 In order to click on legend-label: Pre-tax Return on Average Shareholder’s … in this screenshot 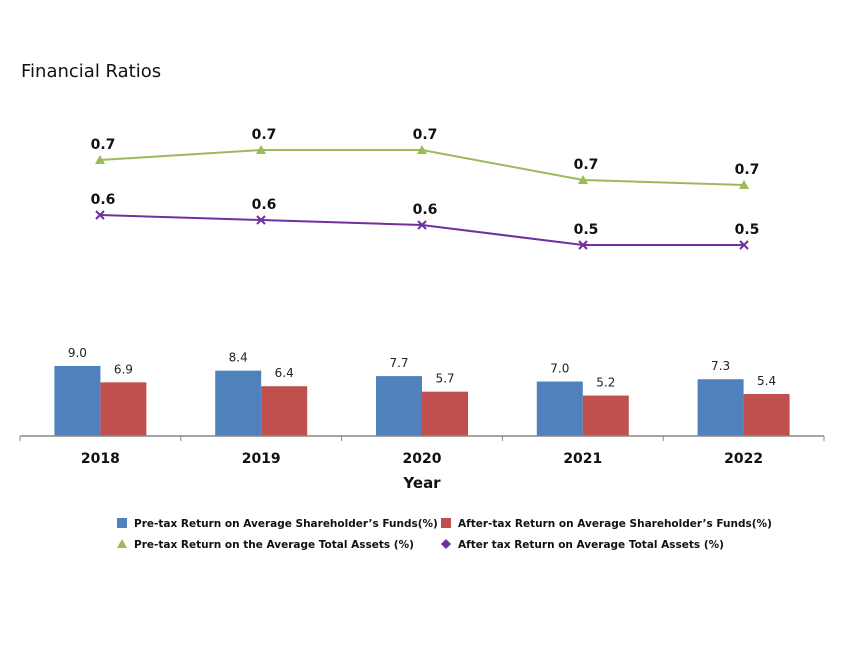, I will do `click(286, 524)`.